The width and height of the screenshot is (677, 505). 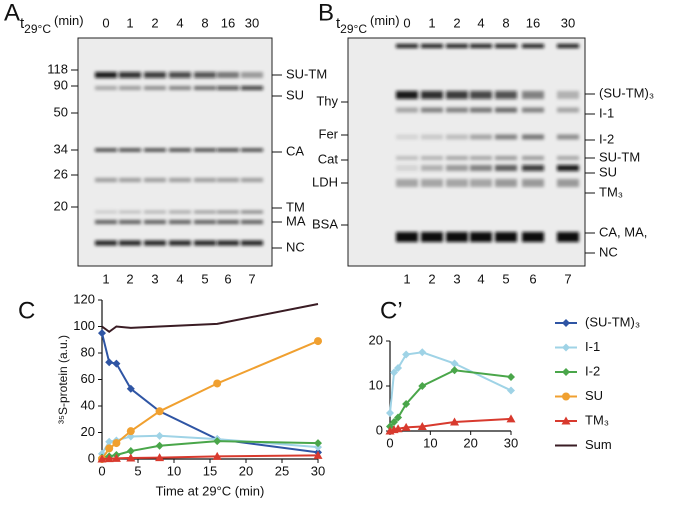 What do you see at coordinates (84, 325) in the screenshot?
I see `y-tick-label: 100` at bounding box center [84, 325].